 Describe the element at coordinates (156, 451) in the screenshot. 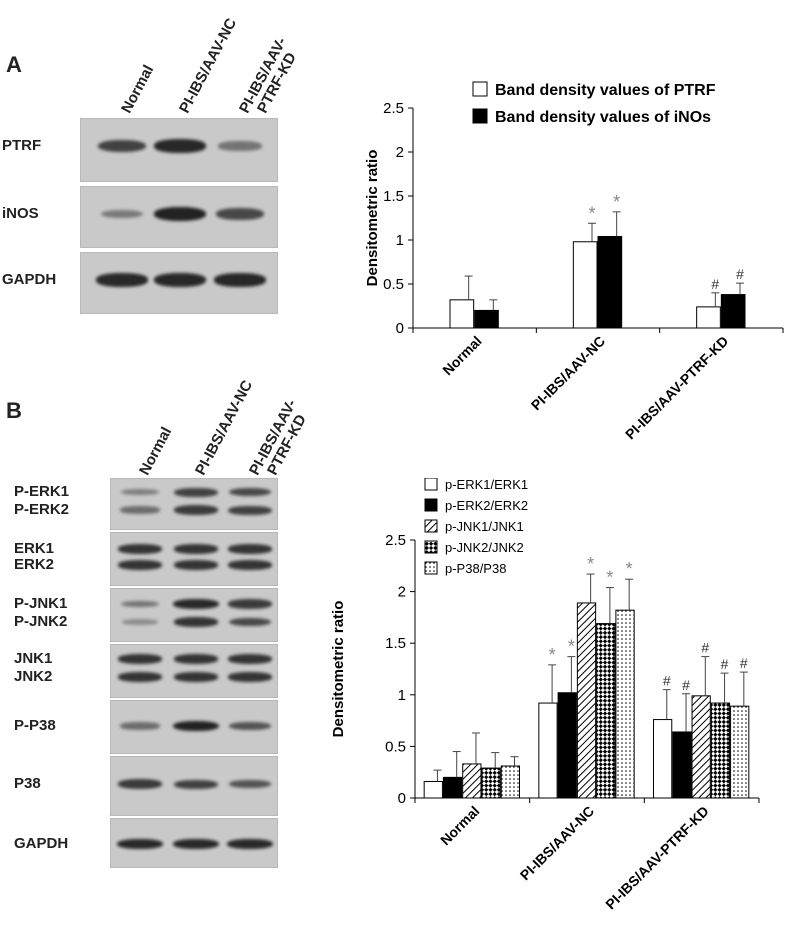

I see `lane-label-b-0-0: Normal` at that location.